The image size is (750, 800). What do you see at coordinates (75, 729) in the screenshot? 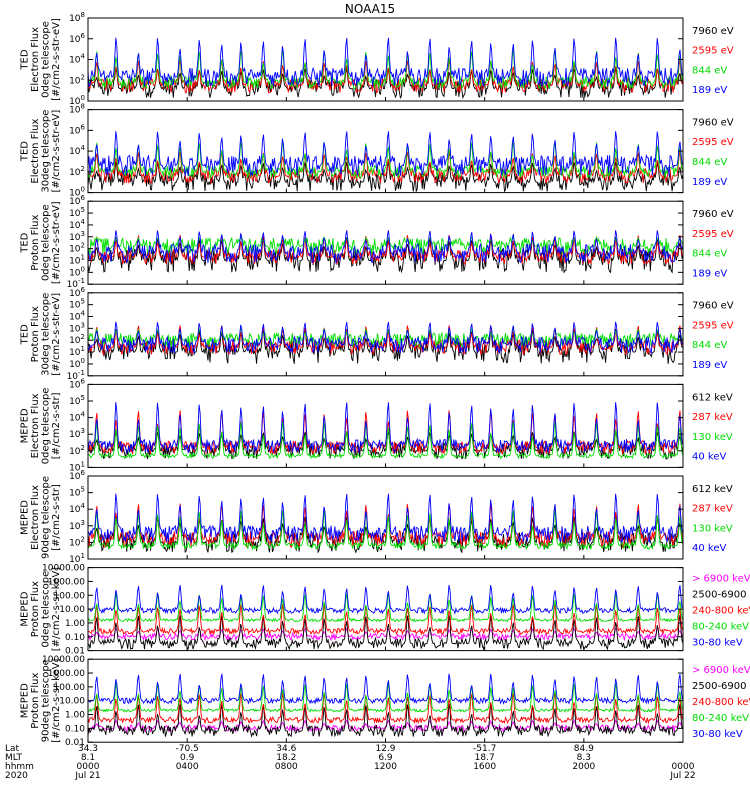
I see `y-tick-label: 0.10` at bounding box center [75, 729].